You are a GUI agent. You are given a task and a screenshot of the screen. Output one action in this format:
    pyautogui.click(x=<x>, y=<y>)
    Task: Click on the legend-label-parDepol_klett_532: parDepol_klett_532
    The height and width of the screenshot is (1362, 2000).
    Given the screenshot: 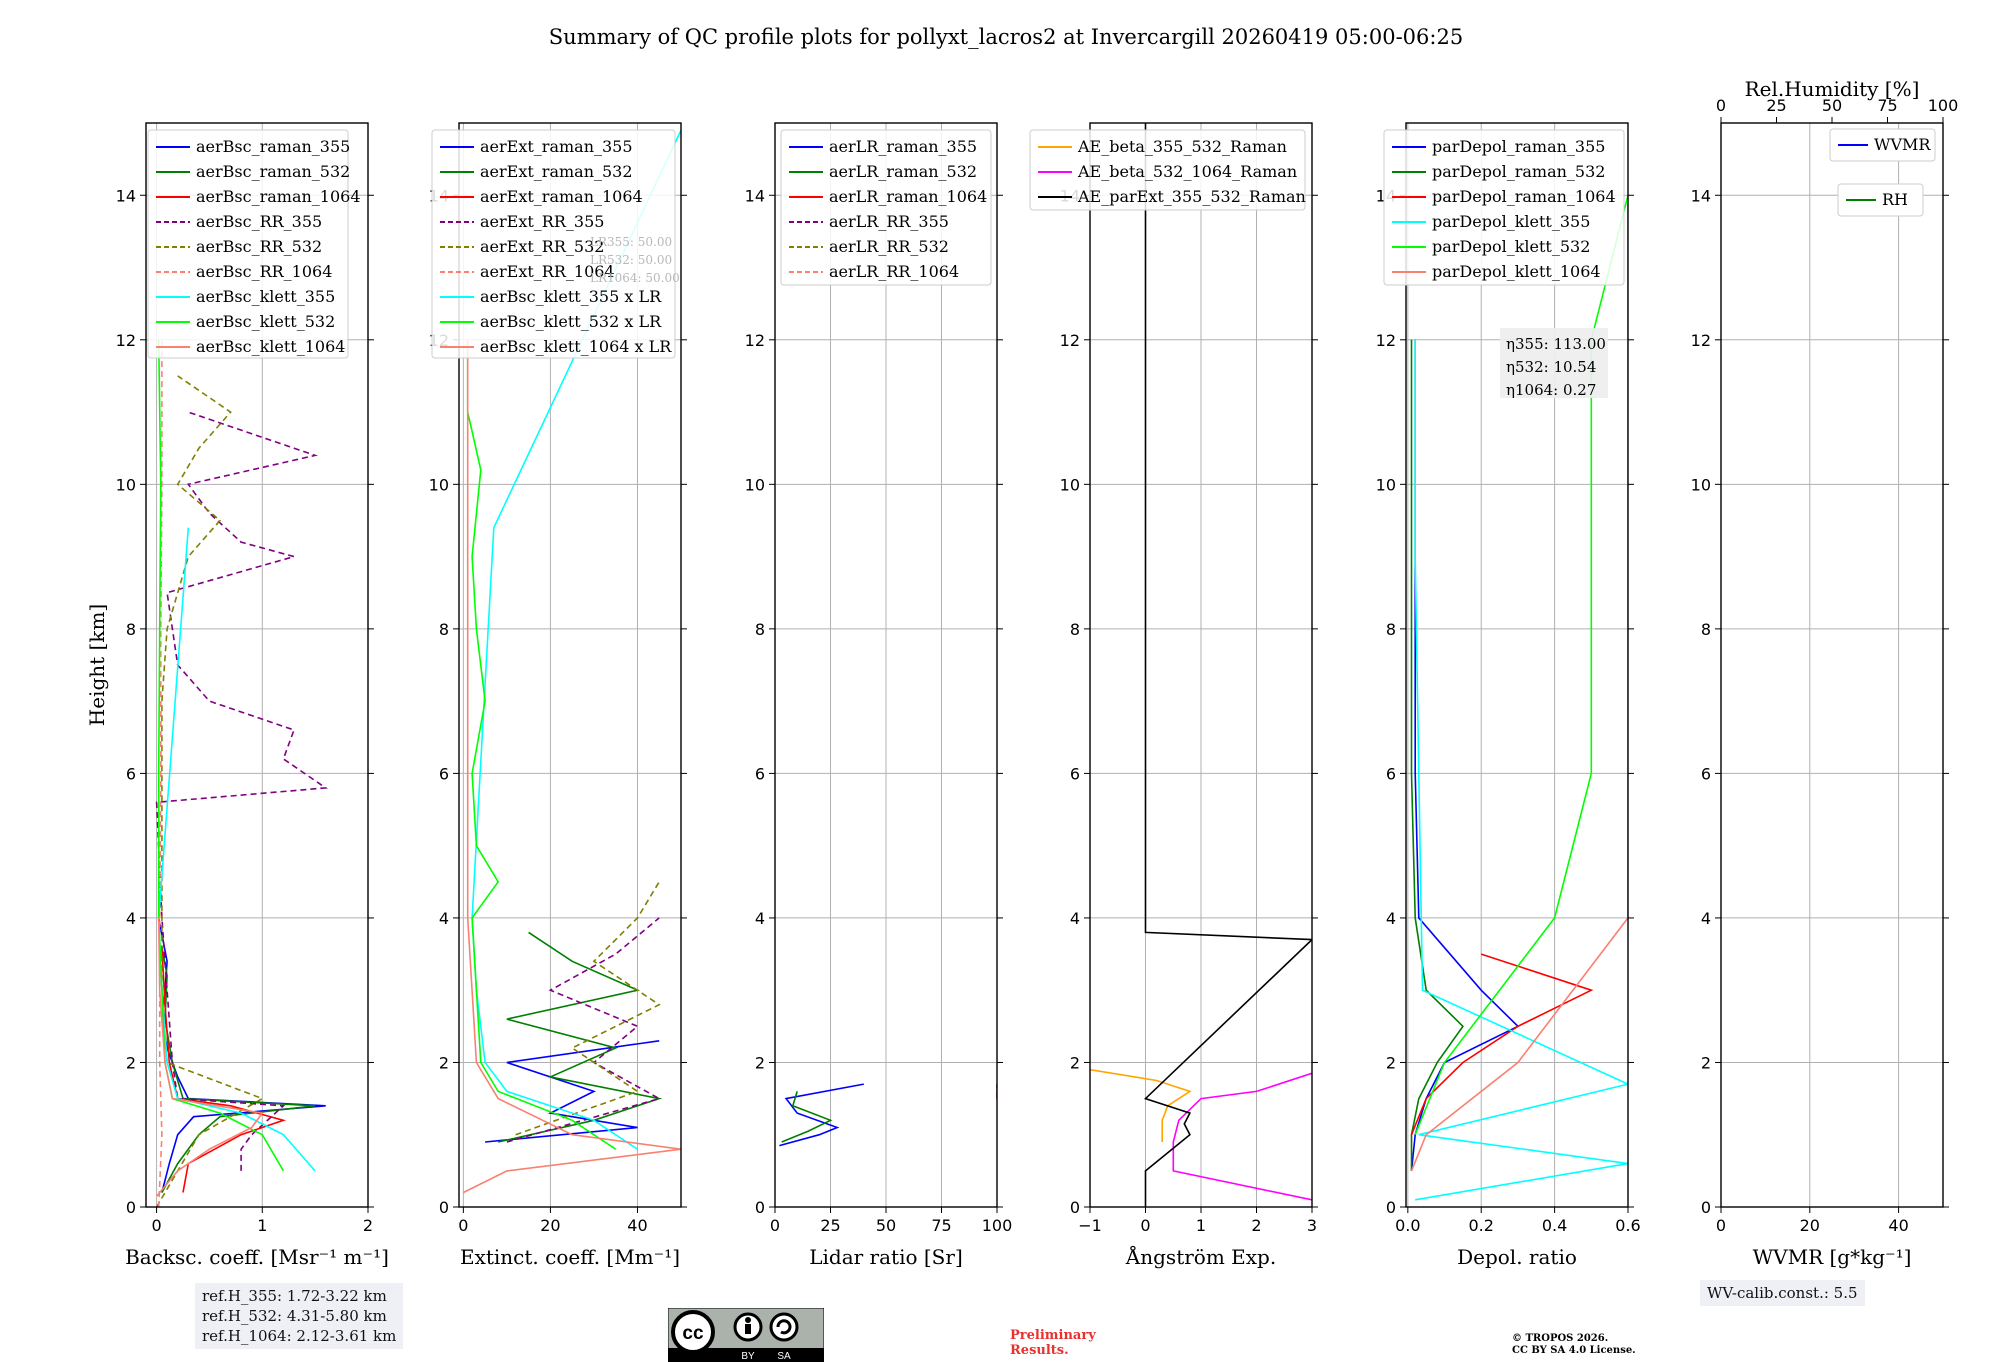 What is the action you would take?
    pyautogui.click(x=1511, y=246)
    